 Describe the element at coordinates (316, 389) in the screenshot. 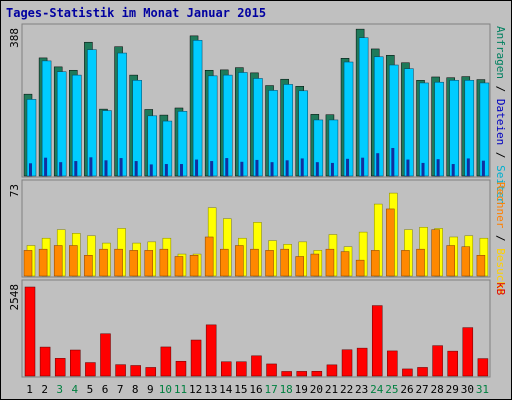

I see `x-tick-label: 20` at that location.